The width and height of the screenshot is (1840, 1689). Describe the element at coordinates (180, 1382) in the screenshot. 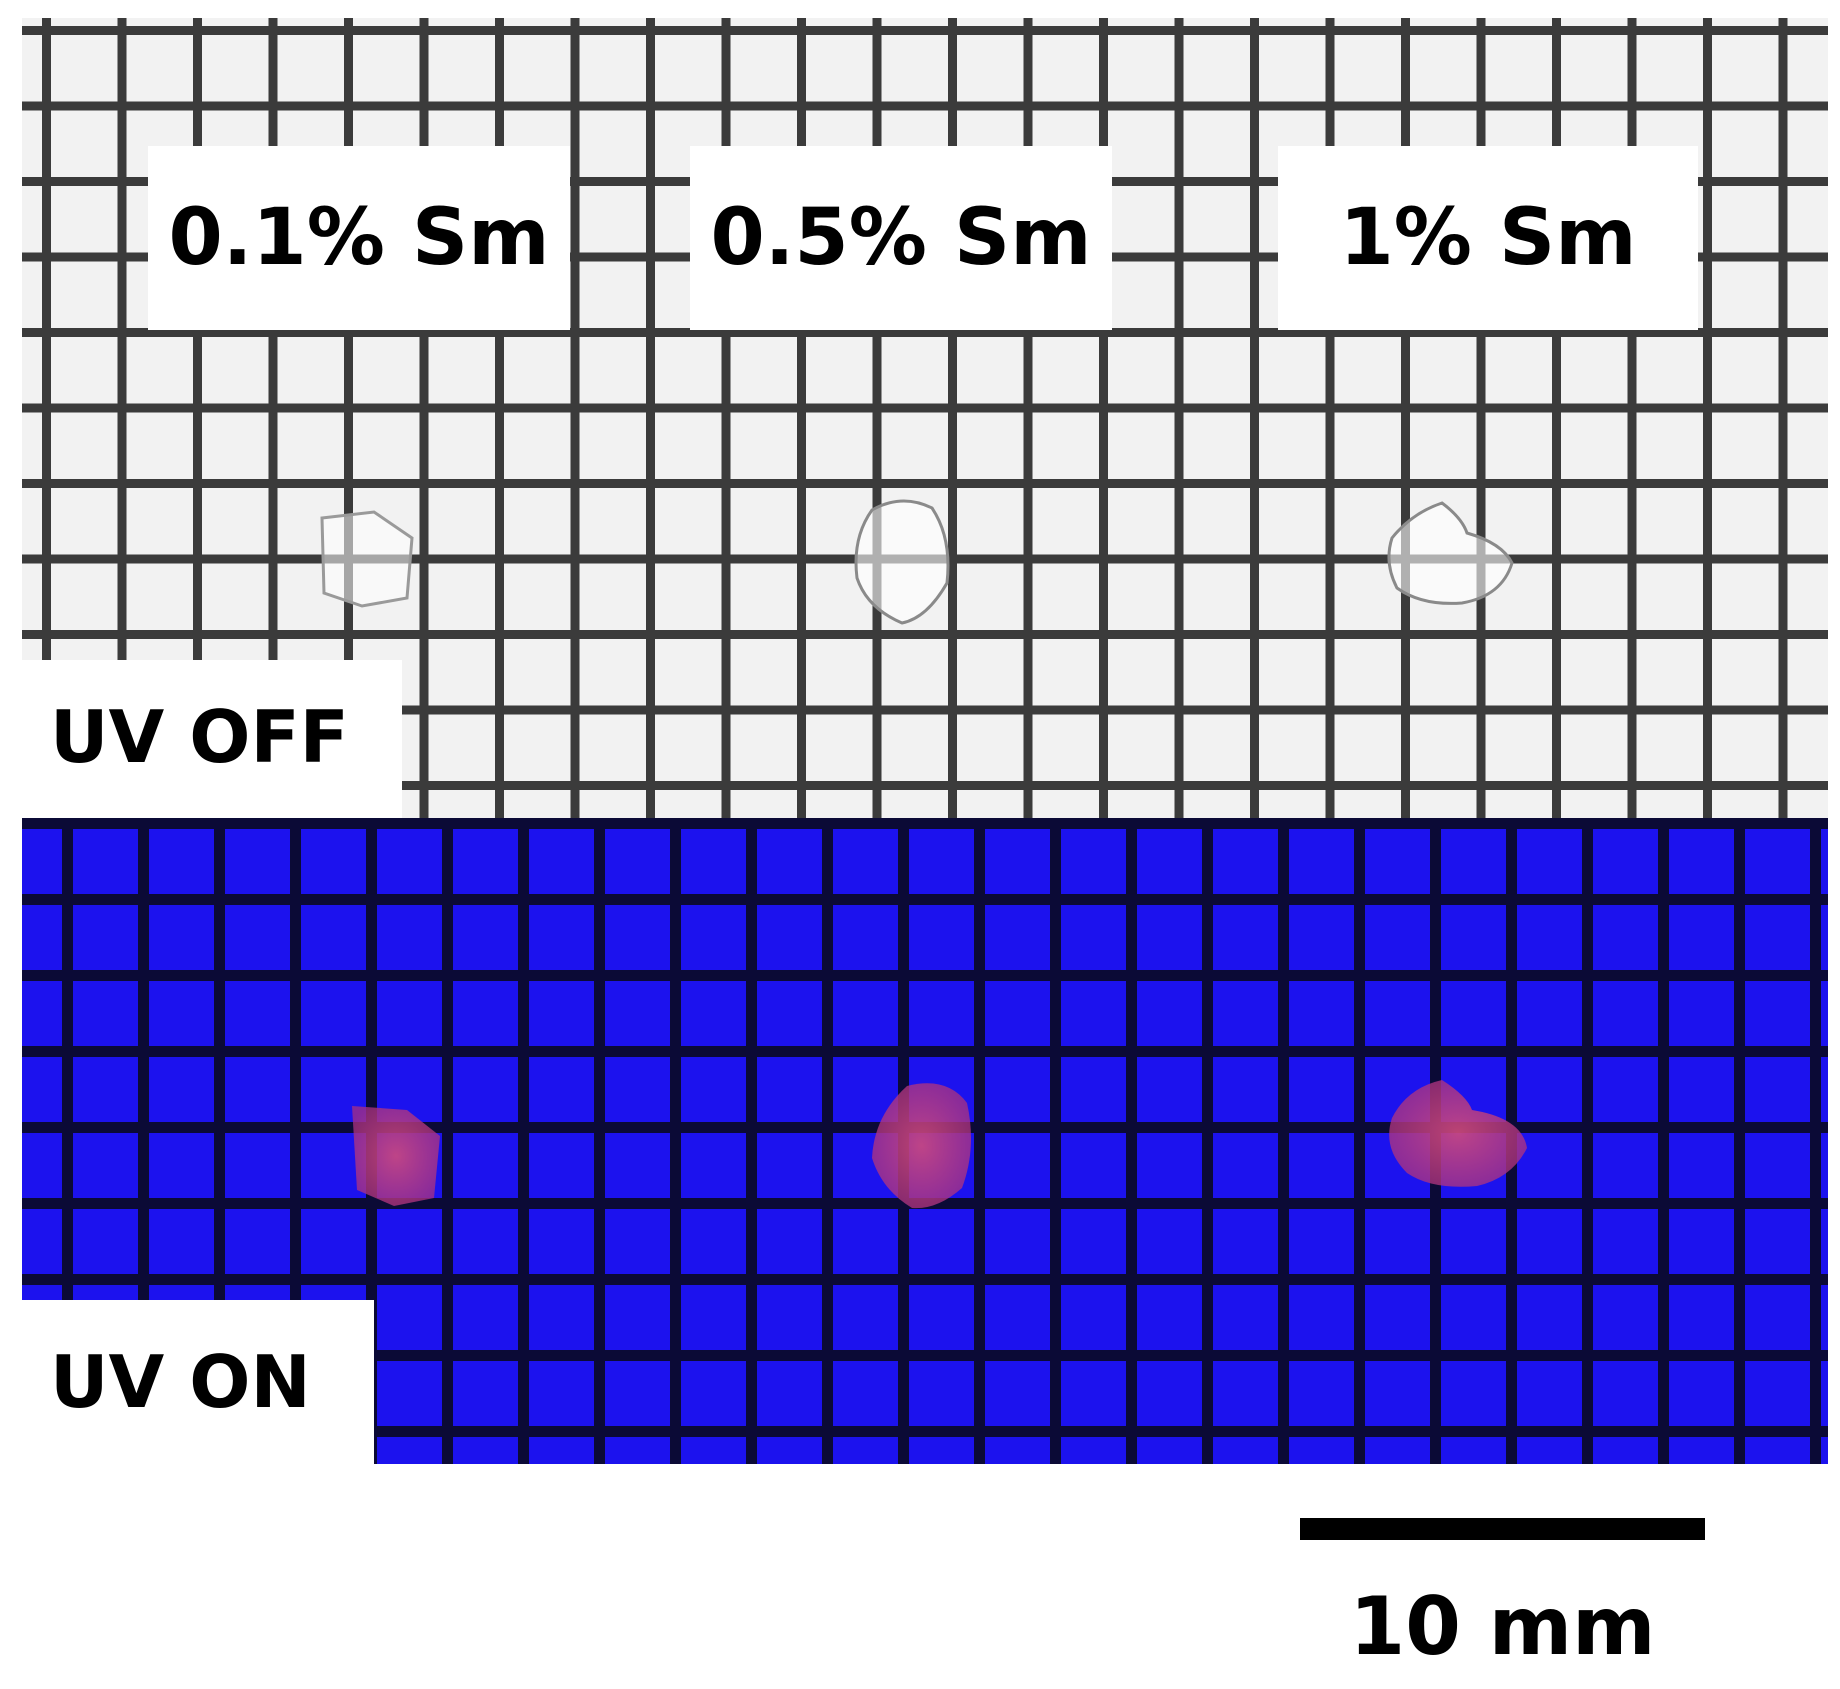

I see `uv-on-label: UV ON` at that location.